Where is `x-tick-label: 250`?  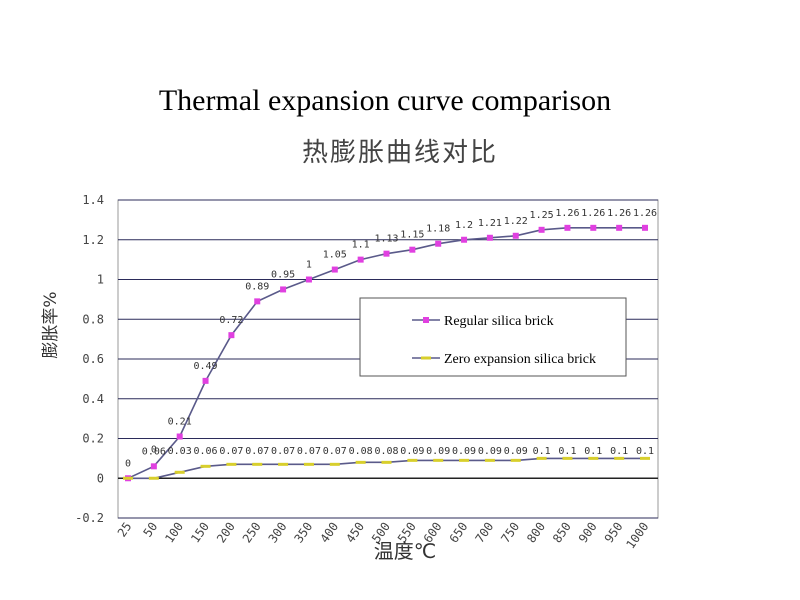 x-tick-label: 250 is located at coordinates (252, 533).